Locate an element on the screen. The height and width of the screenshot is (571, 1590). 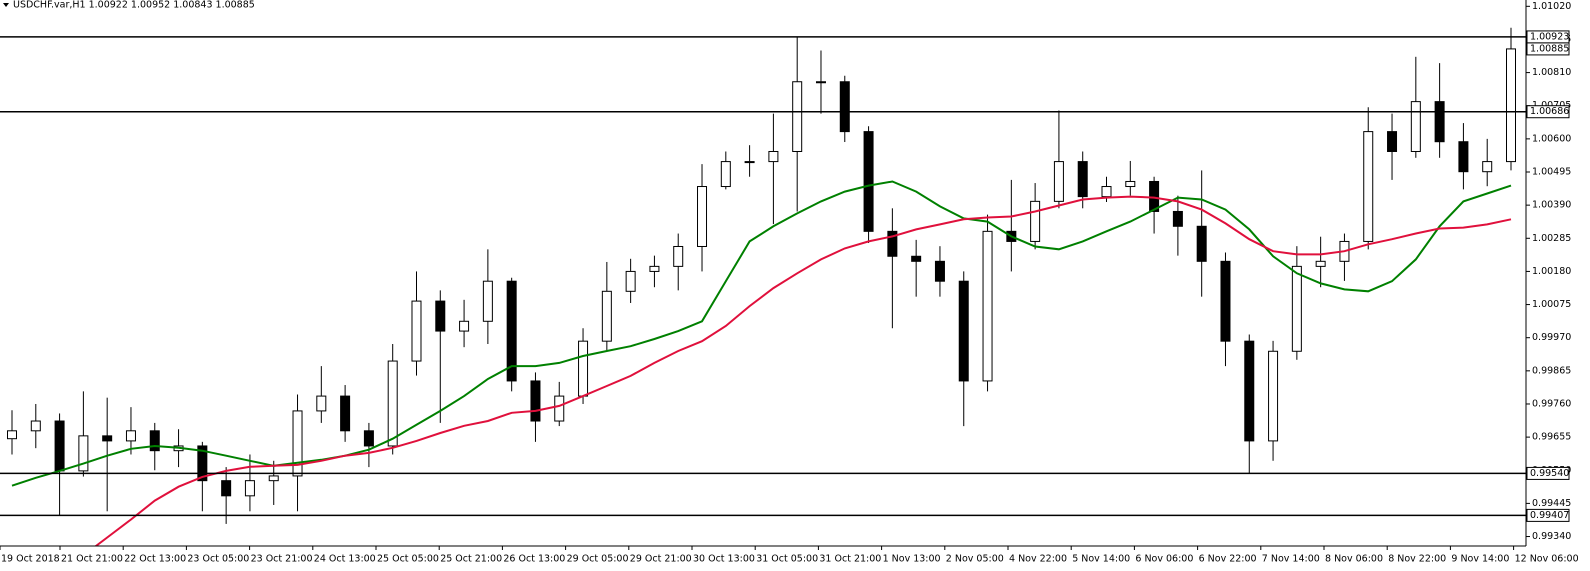
x-tick-label: 21 Oct 21:00 is located at coordinates (92, 559).